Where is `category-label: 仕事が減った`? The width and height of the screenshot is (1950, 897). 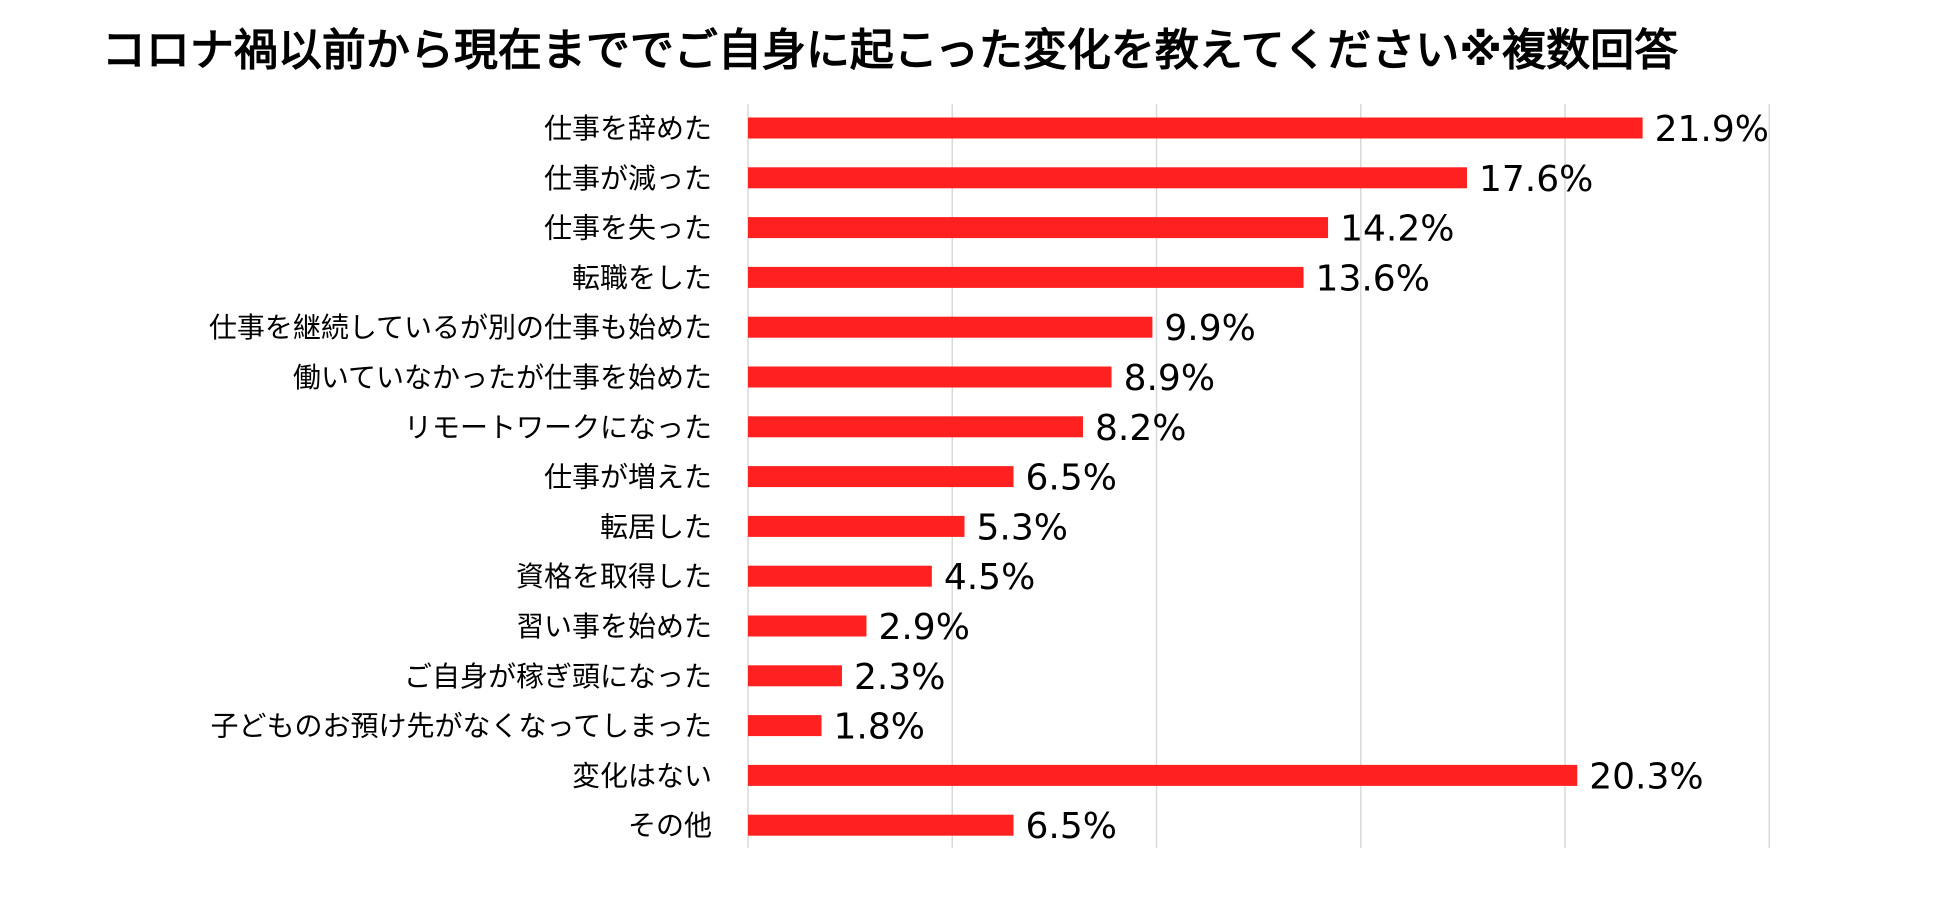
category-label: 仕事が減った is located at coordinates (628, 178).